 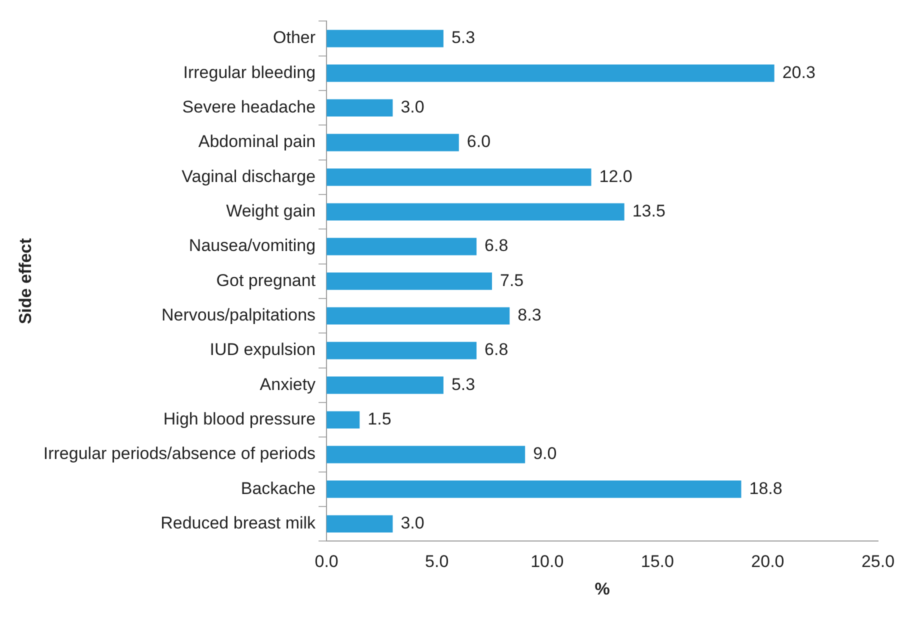 I want to click on y-tick-label: High blood pressure, so click(x=239, y=419).